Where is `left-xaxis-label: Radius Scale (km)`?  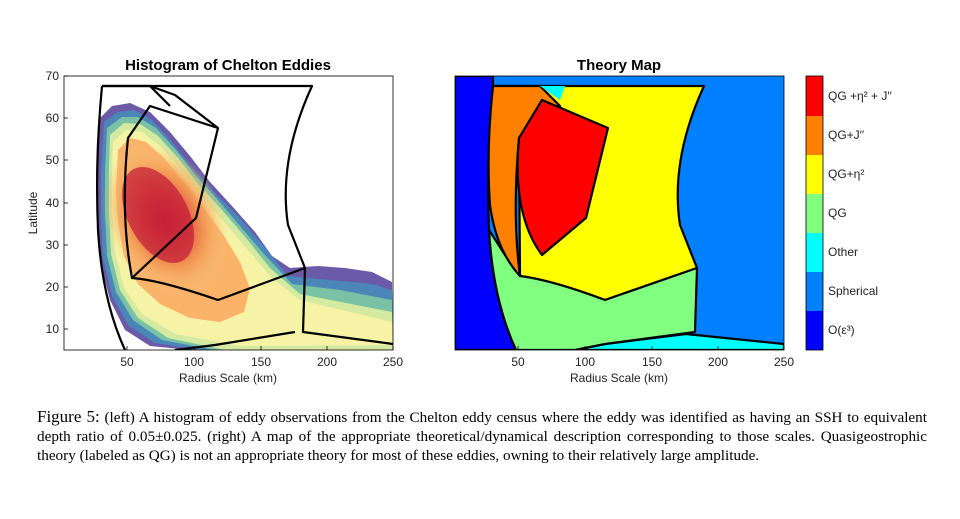 left-xaxis-label: Radius Scale (km) is located at coordinates (228, 378).